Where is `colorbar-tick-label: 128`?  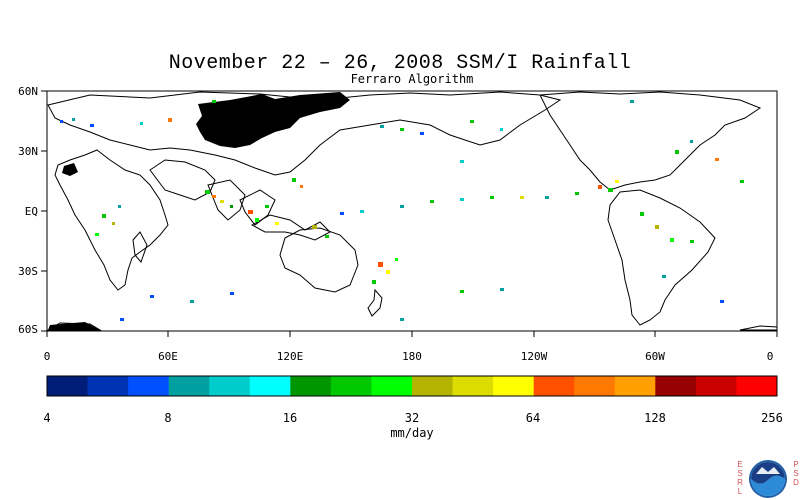 colorbar-tick-label: 128 is located at coordinates (655, 418).